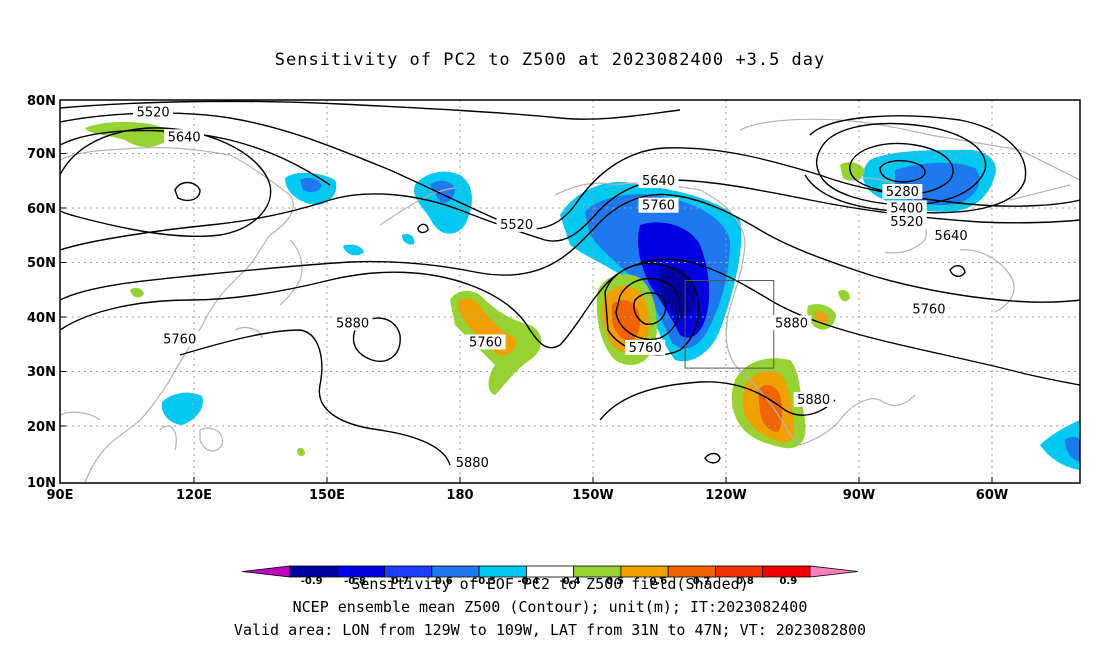 This screenshot has width=1100, height=650. I want to click on lon-label: 150E, so click(327, 495).